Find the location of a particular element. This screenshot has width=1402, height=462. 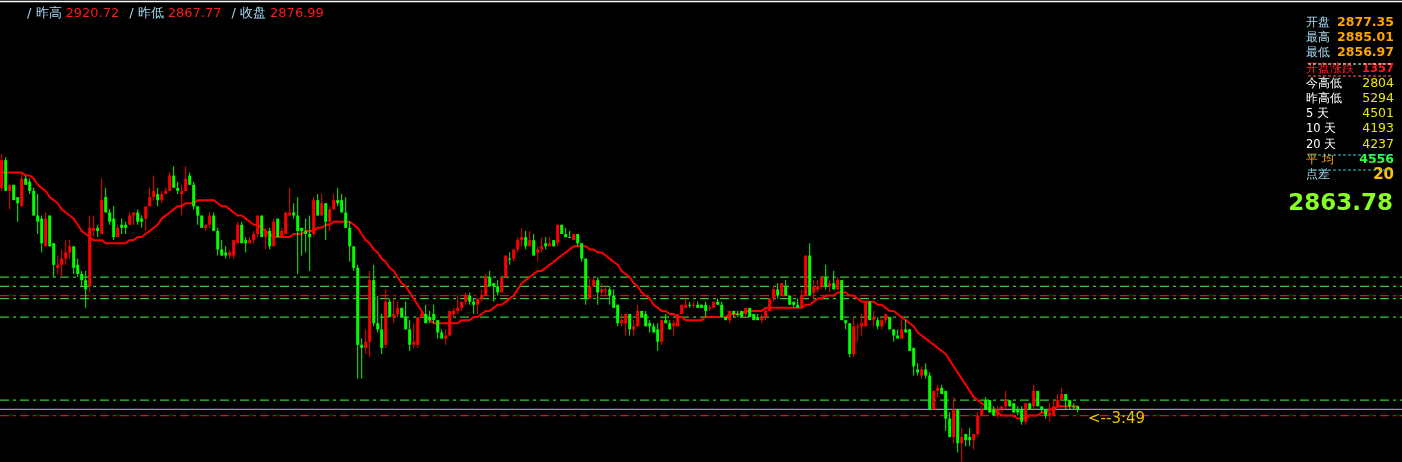

text: 最低 is located at coordinates (1318, 52).